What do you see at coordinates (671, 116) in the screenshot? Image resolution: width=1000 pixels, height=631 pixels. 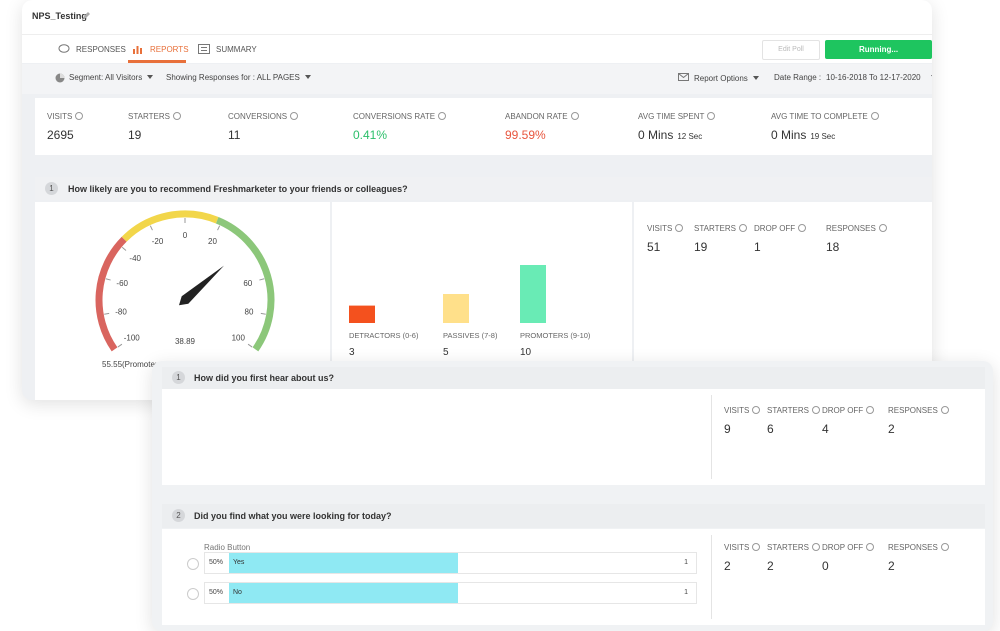 I see `stat-label-text: AVG TIME SPENT` at bounding box center [671, 116].